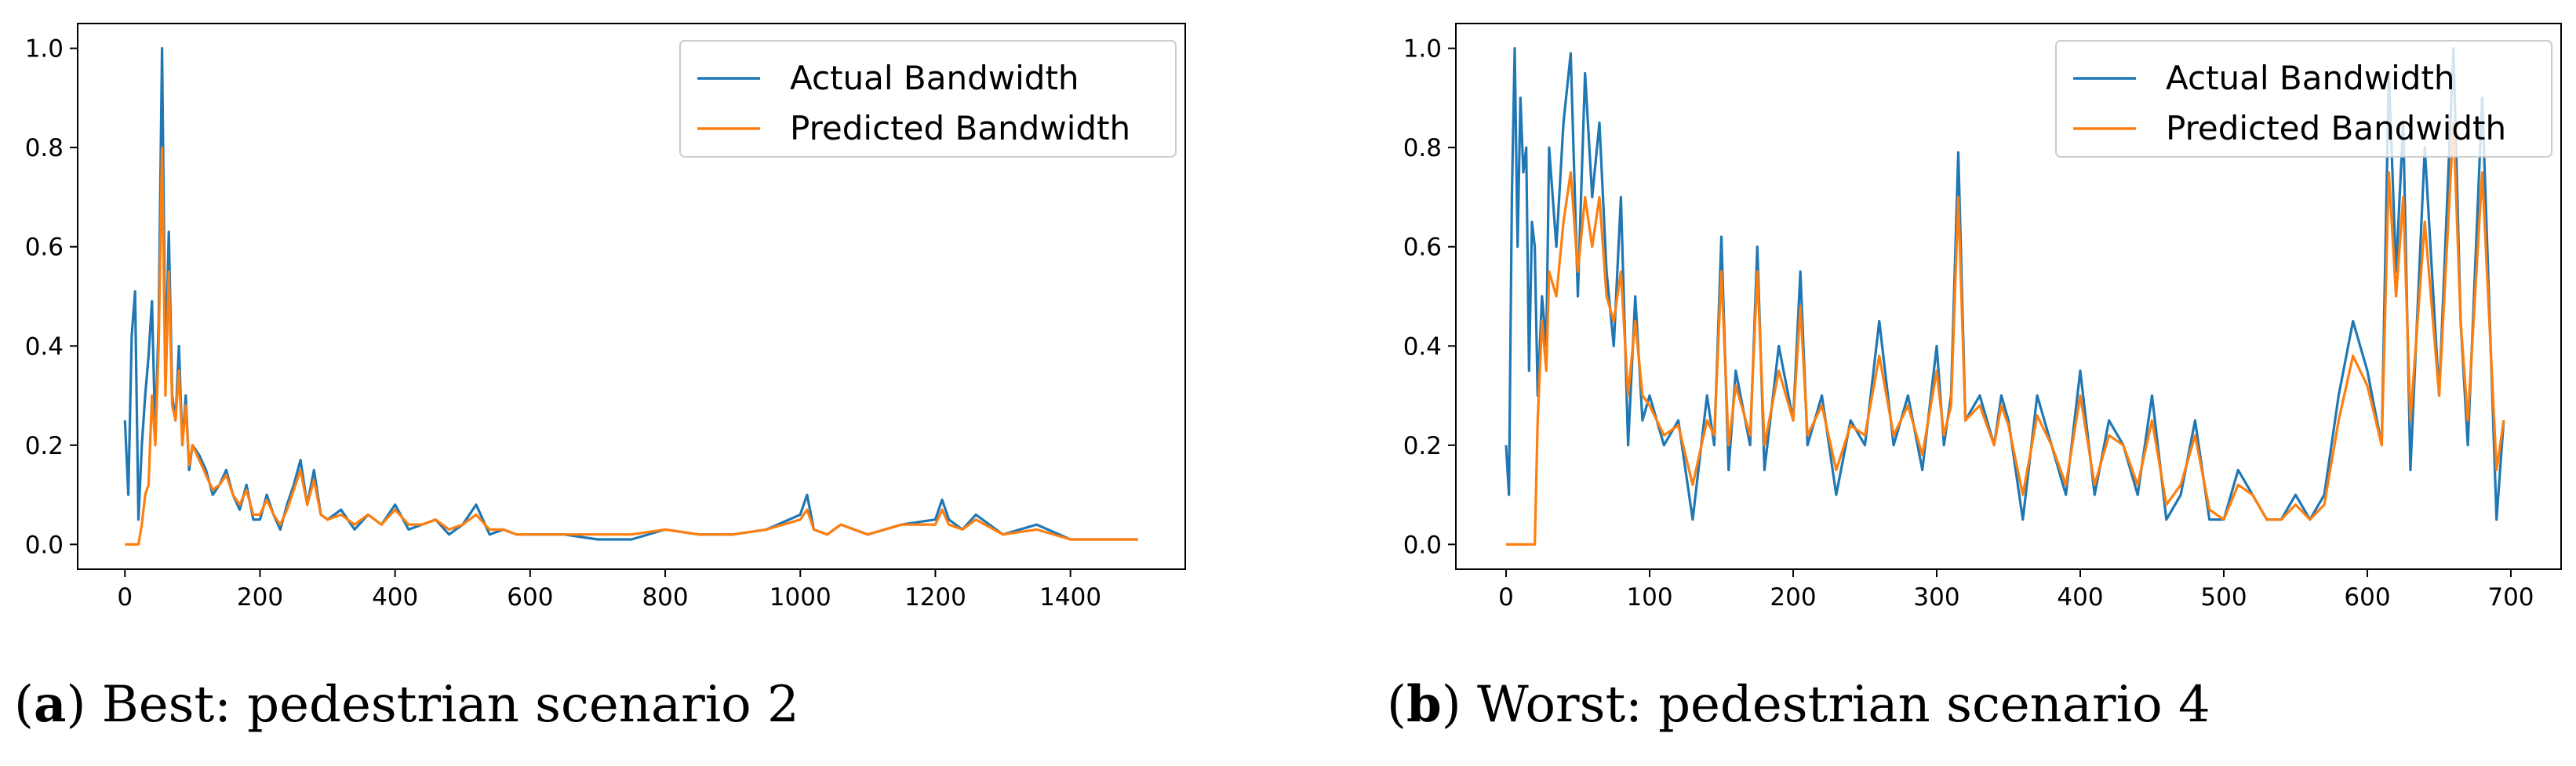 This screenshot has width=2576, height=766. Describe the element at coordinates (800, 597) in the screenshot. I see `x-tick-label-a: 1000` at that location.